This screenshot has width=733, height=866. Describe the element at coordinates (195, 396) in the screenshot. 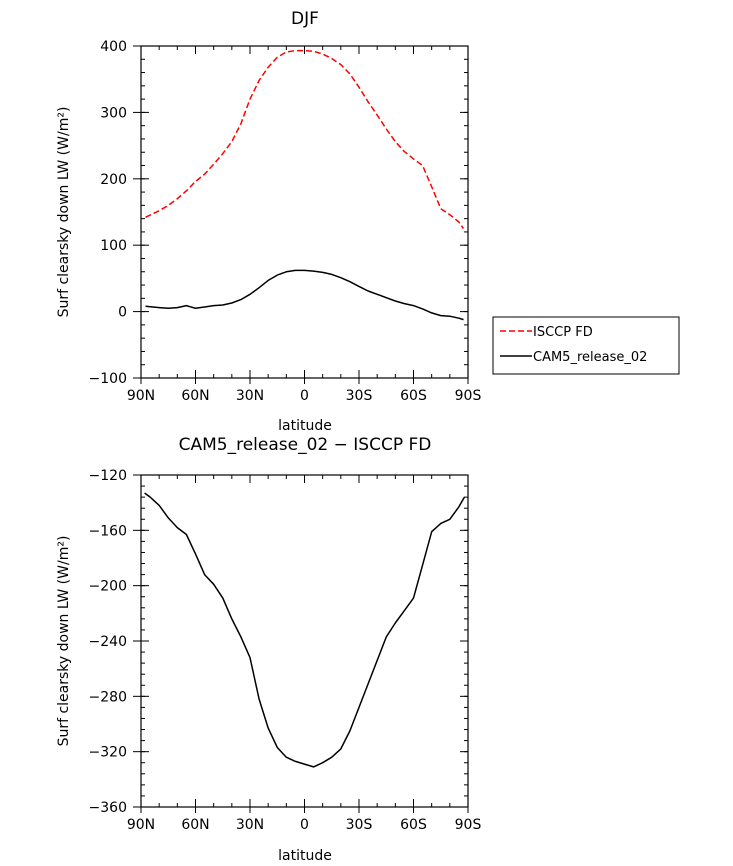

I see `top-x-tick-label: 60N` at that location.